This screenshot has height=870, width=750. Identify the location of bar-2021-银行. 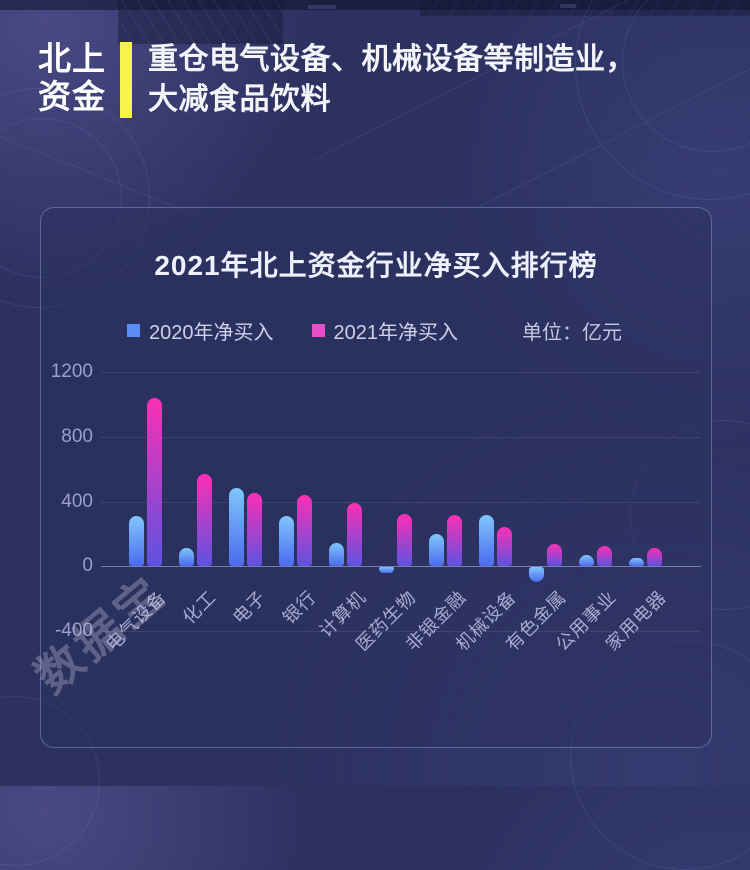
(304, 531).